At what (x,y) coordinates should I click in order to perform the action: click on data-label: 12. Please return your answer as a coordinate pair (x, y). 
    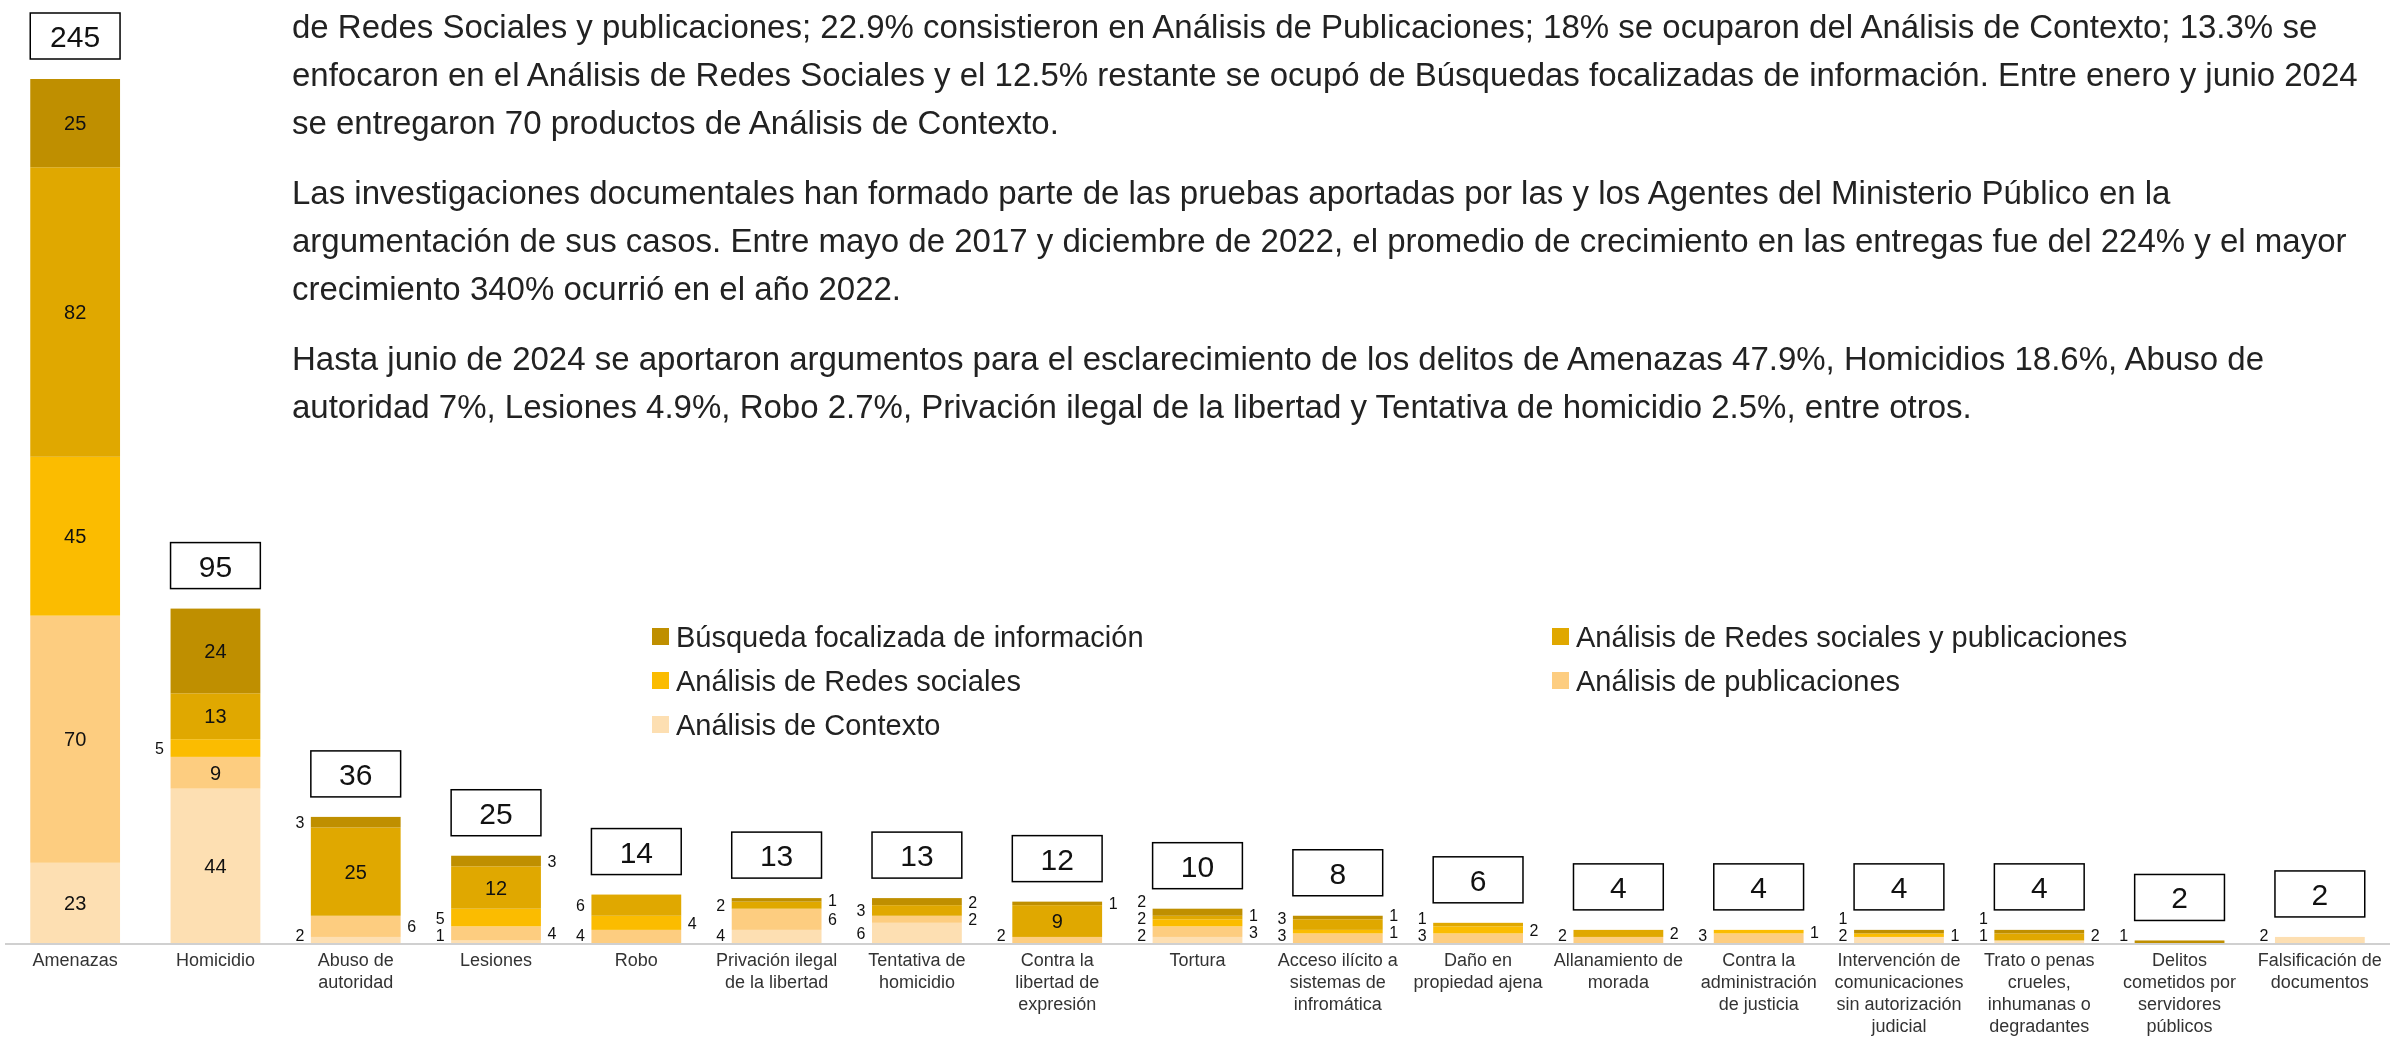
    Looking at the image, I should click on (496, 887).